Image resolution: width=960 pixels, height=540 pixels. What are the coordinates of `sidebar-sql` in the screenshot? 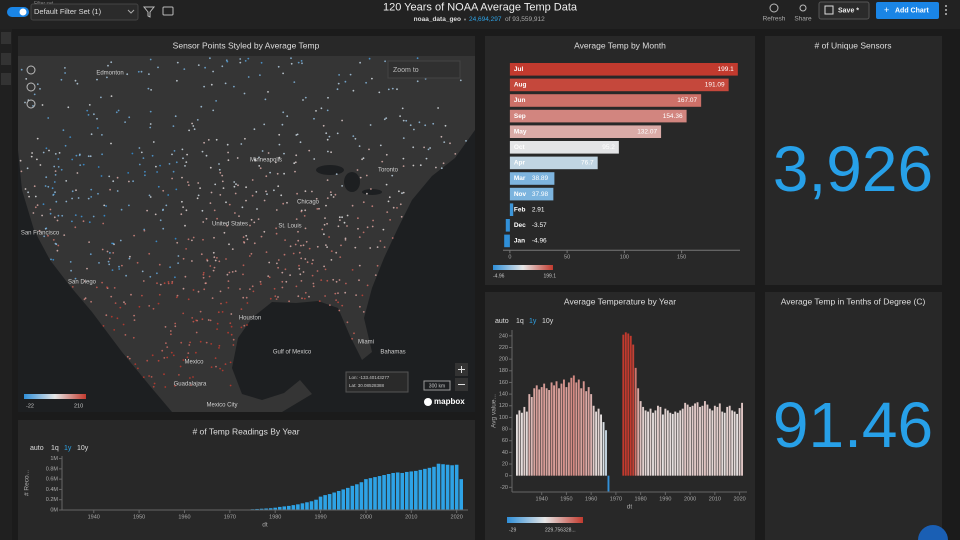 It's located at (6, 59).